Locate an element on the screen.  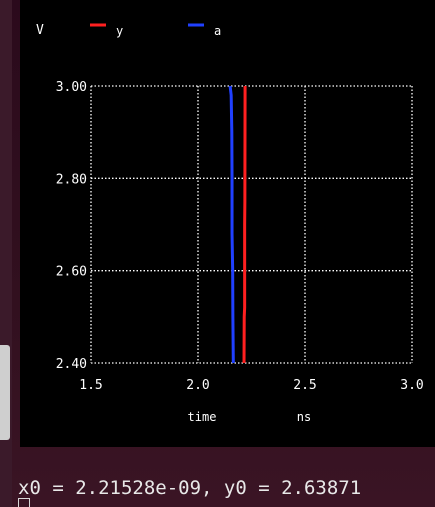
legend-label-y: y is located at coordinates (119, 31).